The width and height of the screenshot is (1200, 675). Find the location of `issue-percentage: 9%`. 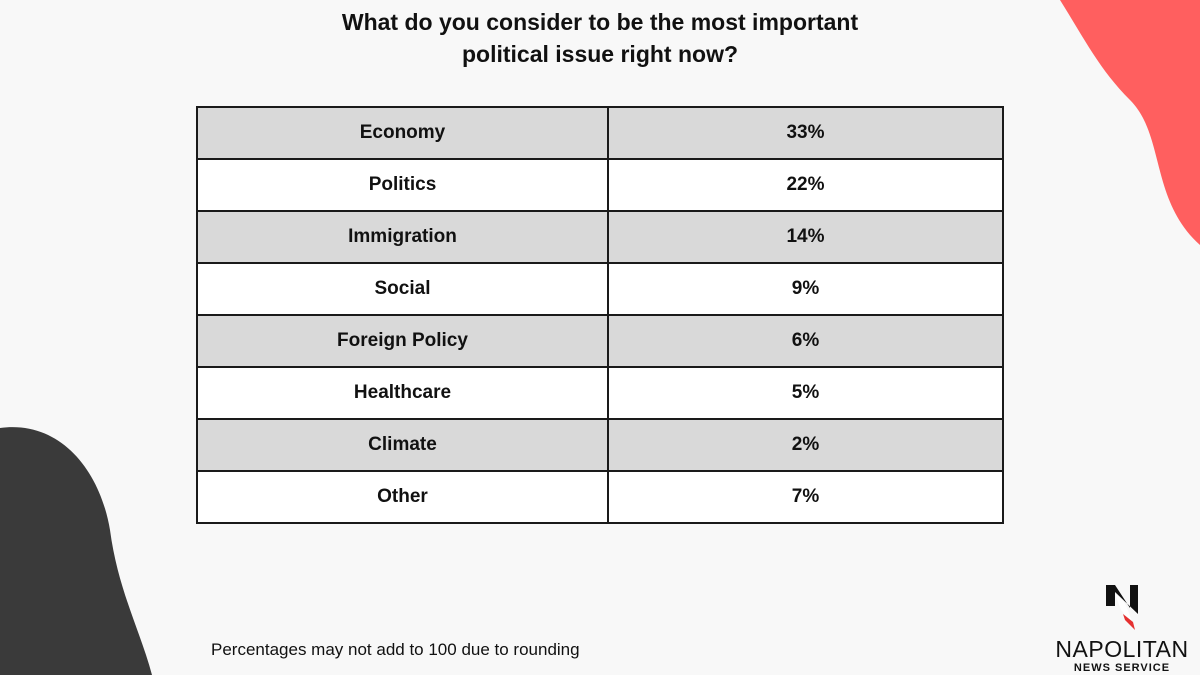

issue-percentage: 9% is located at coordinates (805, 289).